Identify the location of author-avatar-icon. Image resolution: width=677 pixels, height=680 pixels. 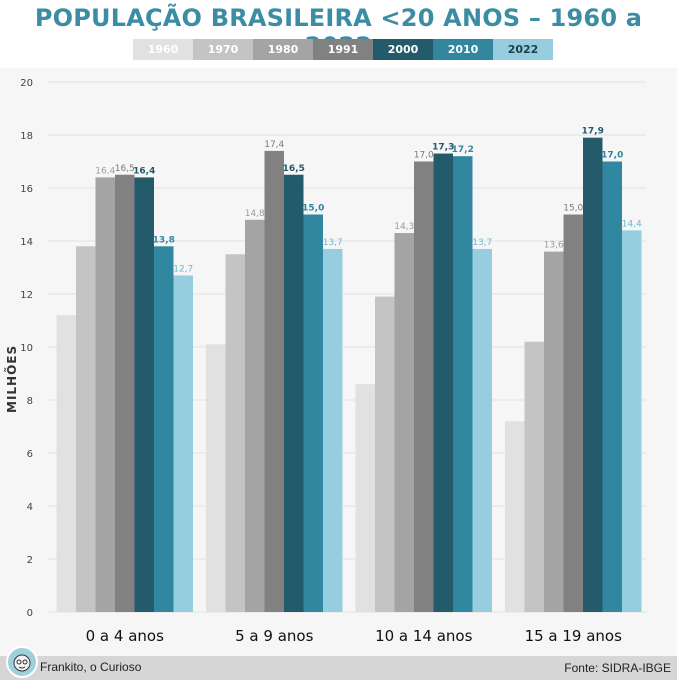
(22, 662).